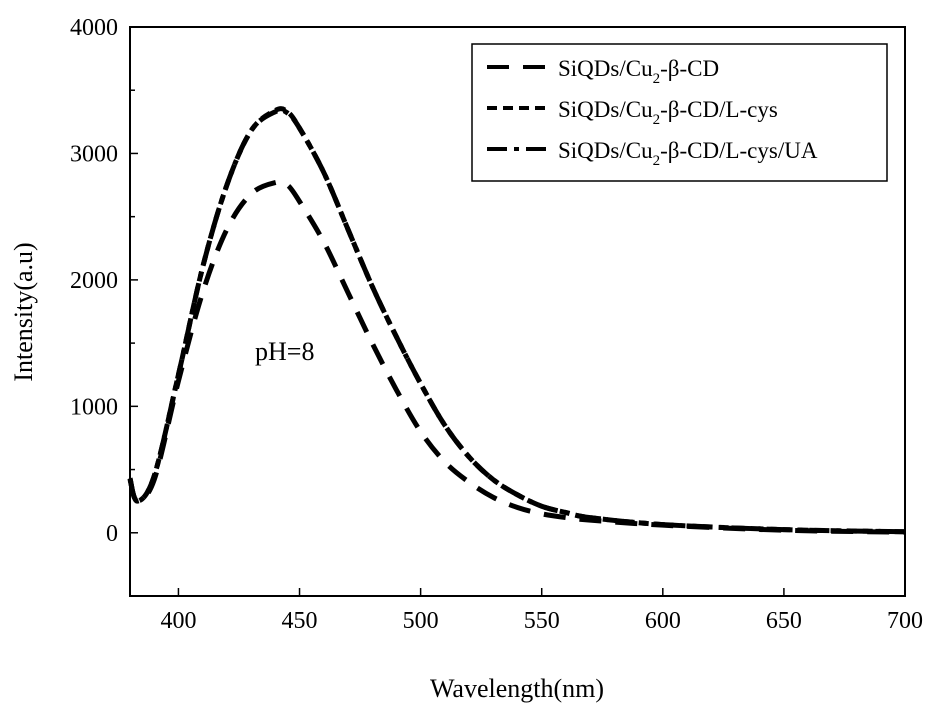 The image size is (940, 716). What do you see at coordinates (421, 621) in the screenshot?
I see `x-tick-label: 500` at bounding box center [421, 621].